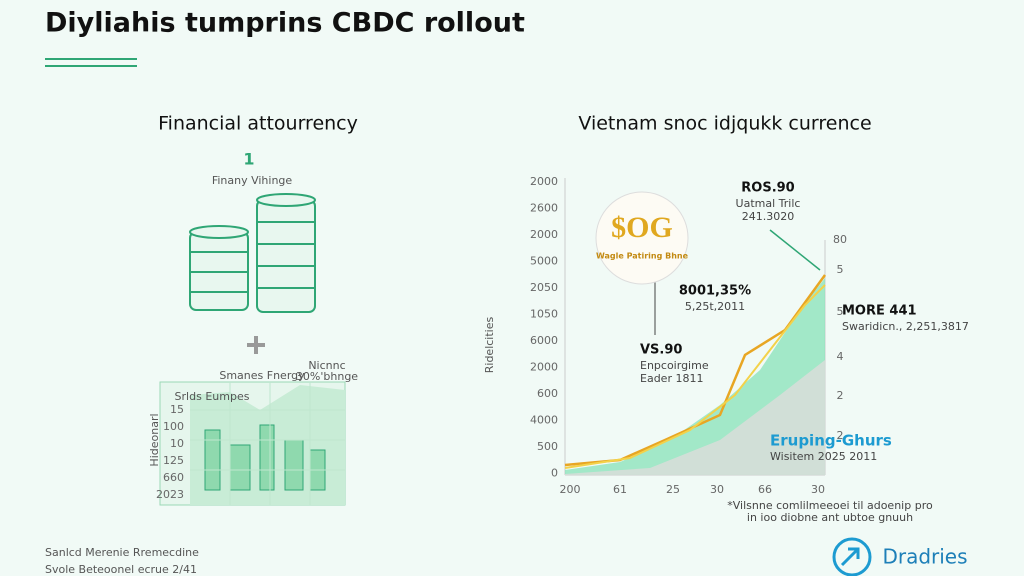 This screenshot has width=1024, height=576. Describe the element at coordinates (695, 417) in the screenshot. I see `area-shape` at that location.